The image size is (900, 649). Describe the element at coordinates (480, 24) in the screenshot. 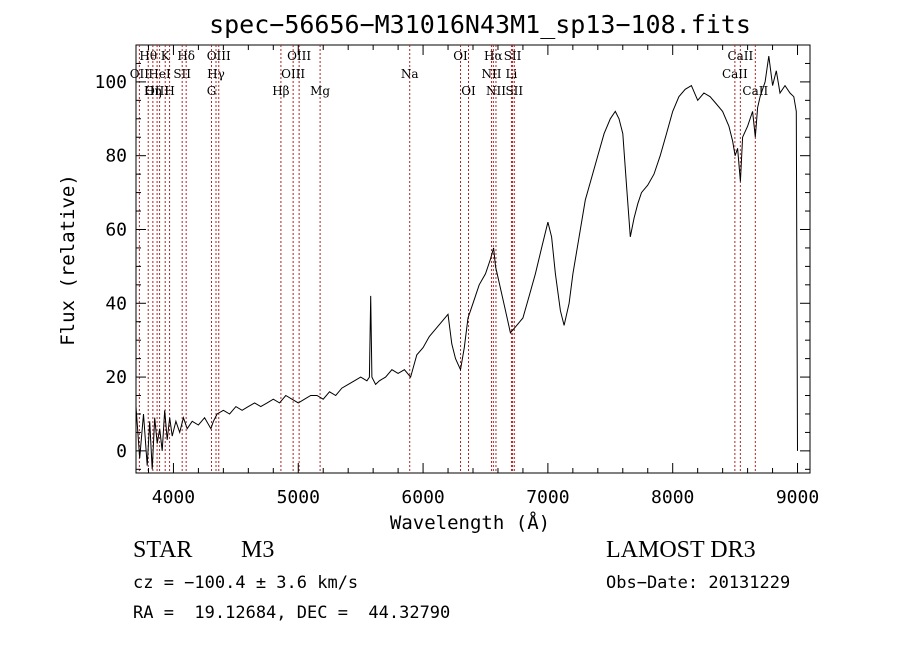

I see `chart-title: spec−56656−M31016N43M1_sp13−108.fits` at that location.